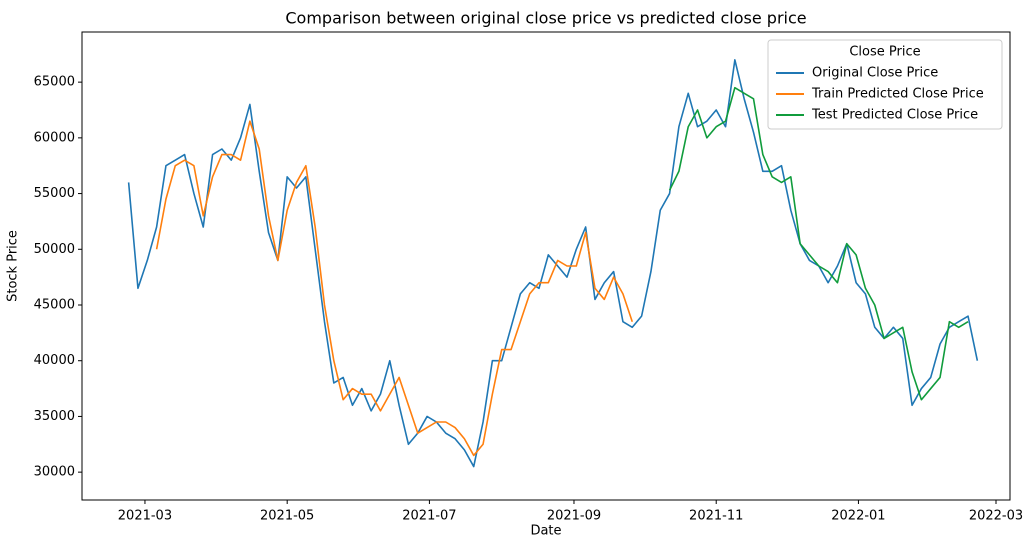 This screenshot has height=544, width=1031. Describe the element at coordinates (54, 137) in the screenshot. I see `y-tick-label: 60000` at that location.